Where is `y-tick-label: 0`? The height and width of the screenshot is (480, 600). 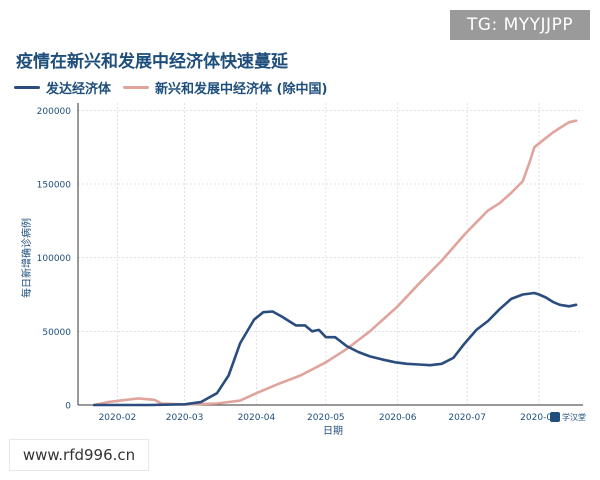
y-tick-label: 0 is located at coordinates (68, 407).